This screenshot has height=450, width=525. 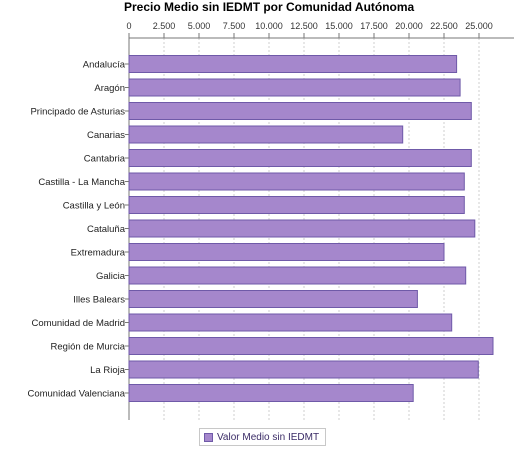 I want to click on category-label: Cantabria, so click(x=105, y=159).